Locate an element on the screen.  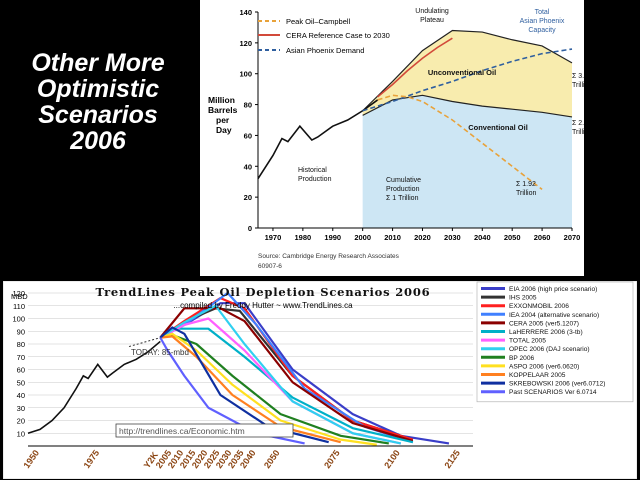
legend-item-aspo-2006-ver6-0620: ASPO 2006 (ver6.0620) is located at coordinates (544, 366).